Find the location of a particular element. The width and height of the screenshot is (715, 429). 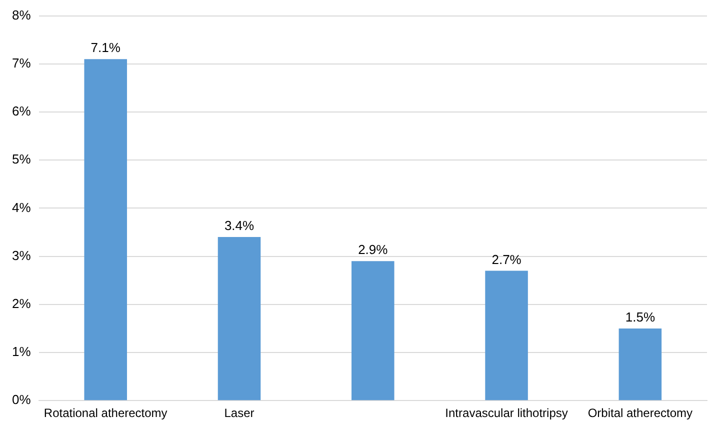

data-label: 1.5% is located at coordinates (640, 317).